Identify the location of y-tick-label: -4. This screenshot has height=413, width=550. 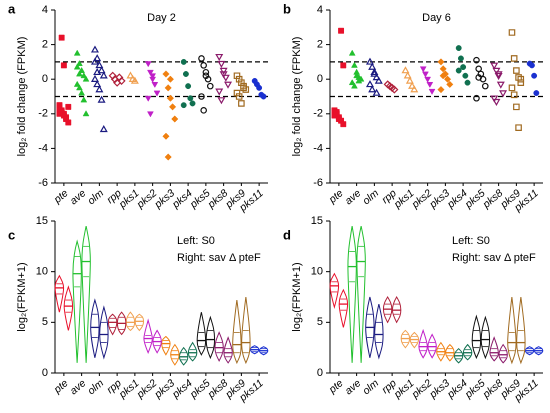
(43, 148).